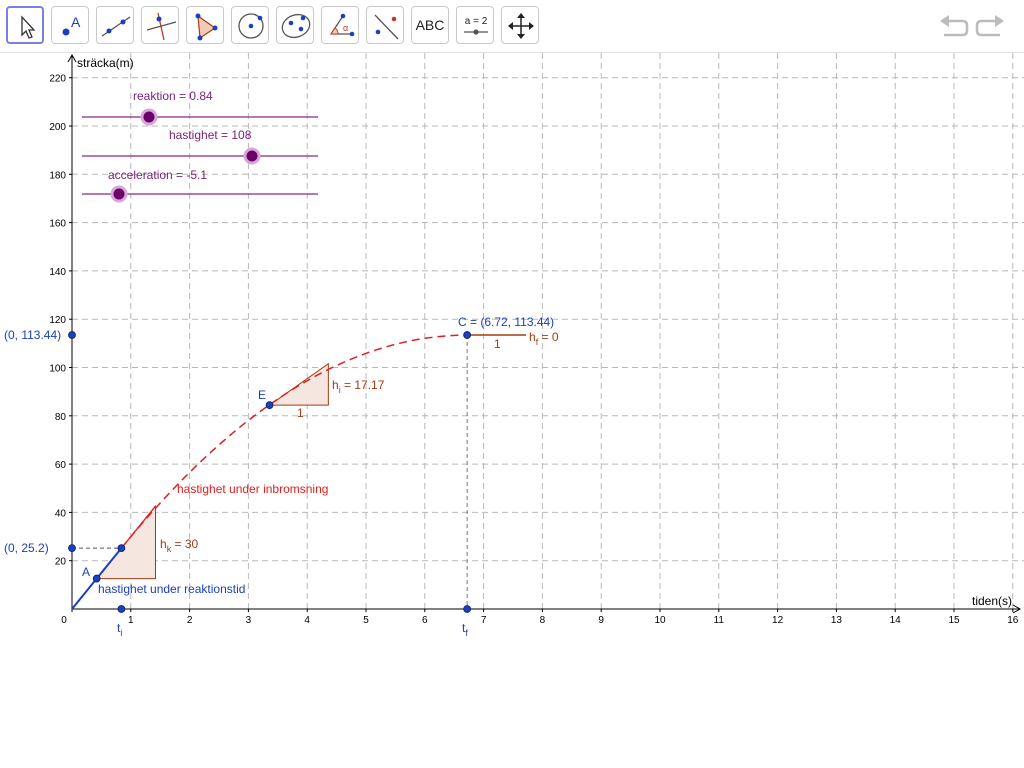 This screenshot has width=1024, height=768. What do you see at coordinates (149, 117) in the screenshot?
I see `slider-reaktion-knob` at bounding box center [149, 117].